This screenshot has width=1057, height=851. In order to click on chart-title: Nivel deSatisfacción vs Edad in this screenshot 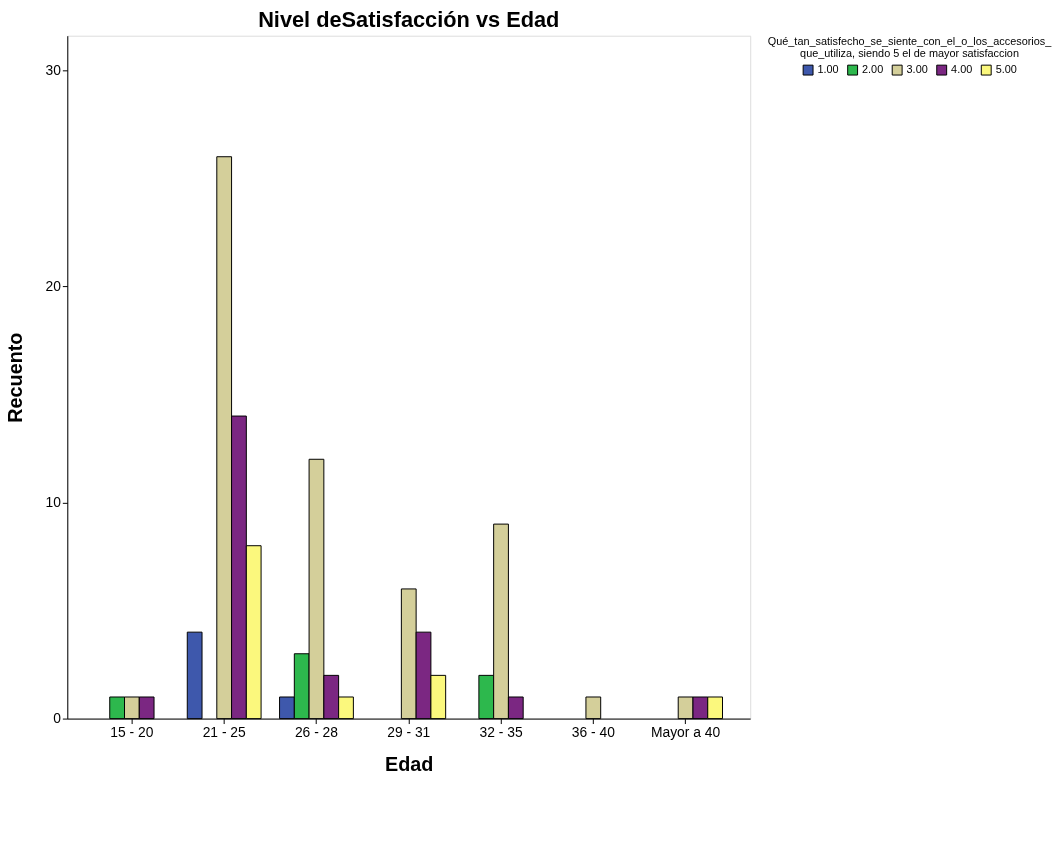, I will do `click(409, 19)`.